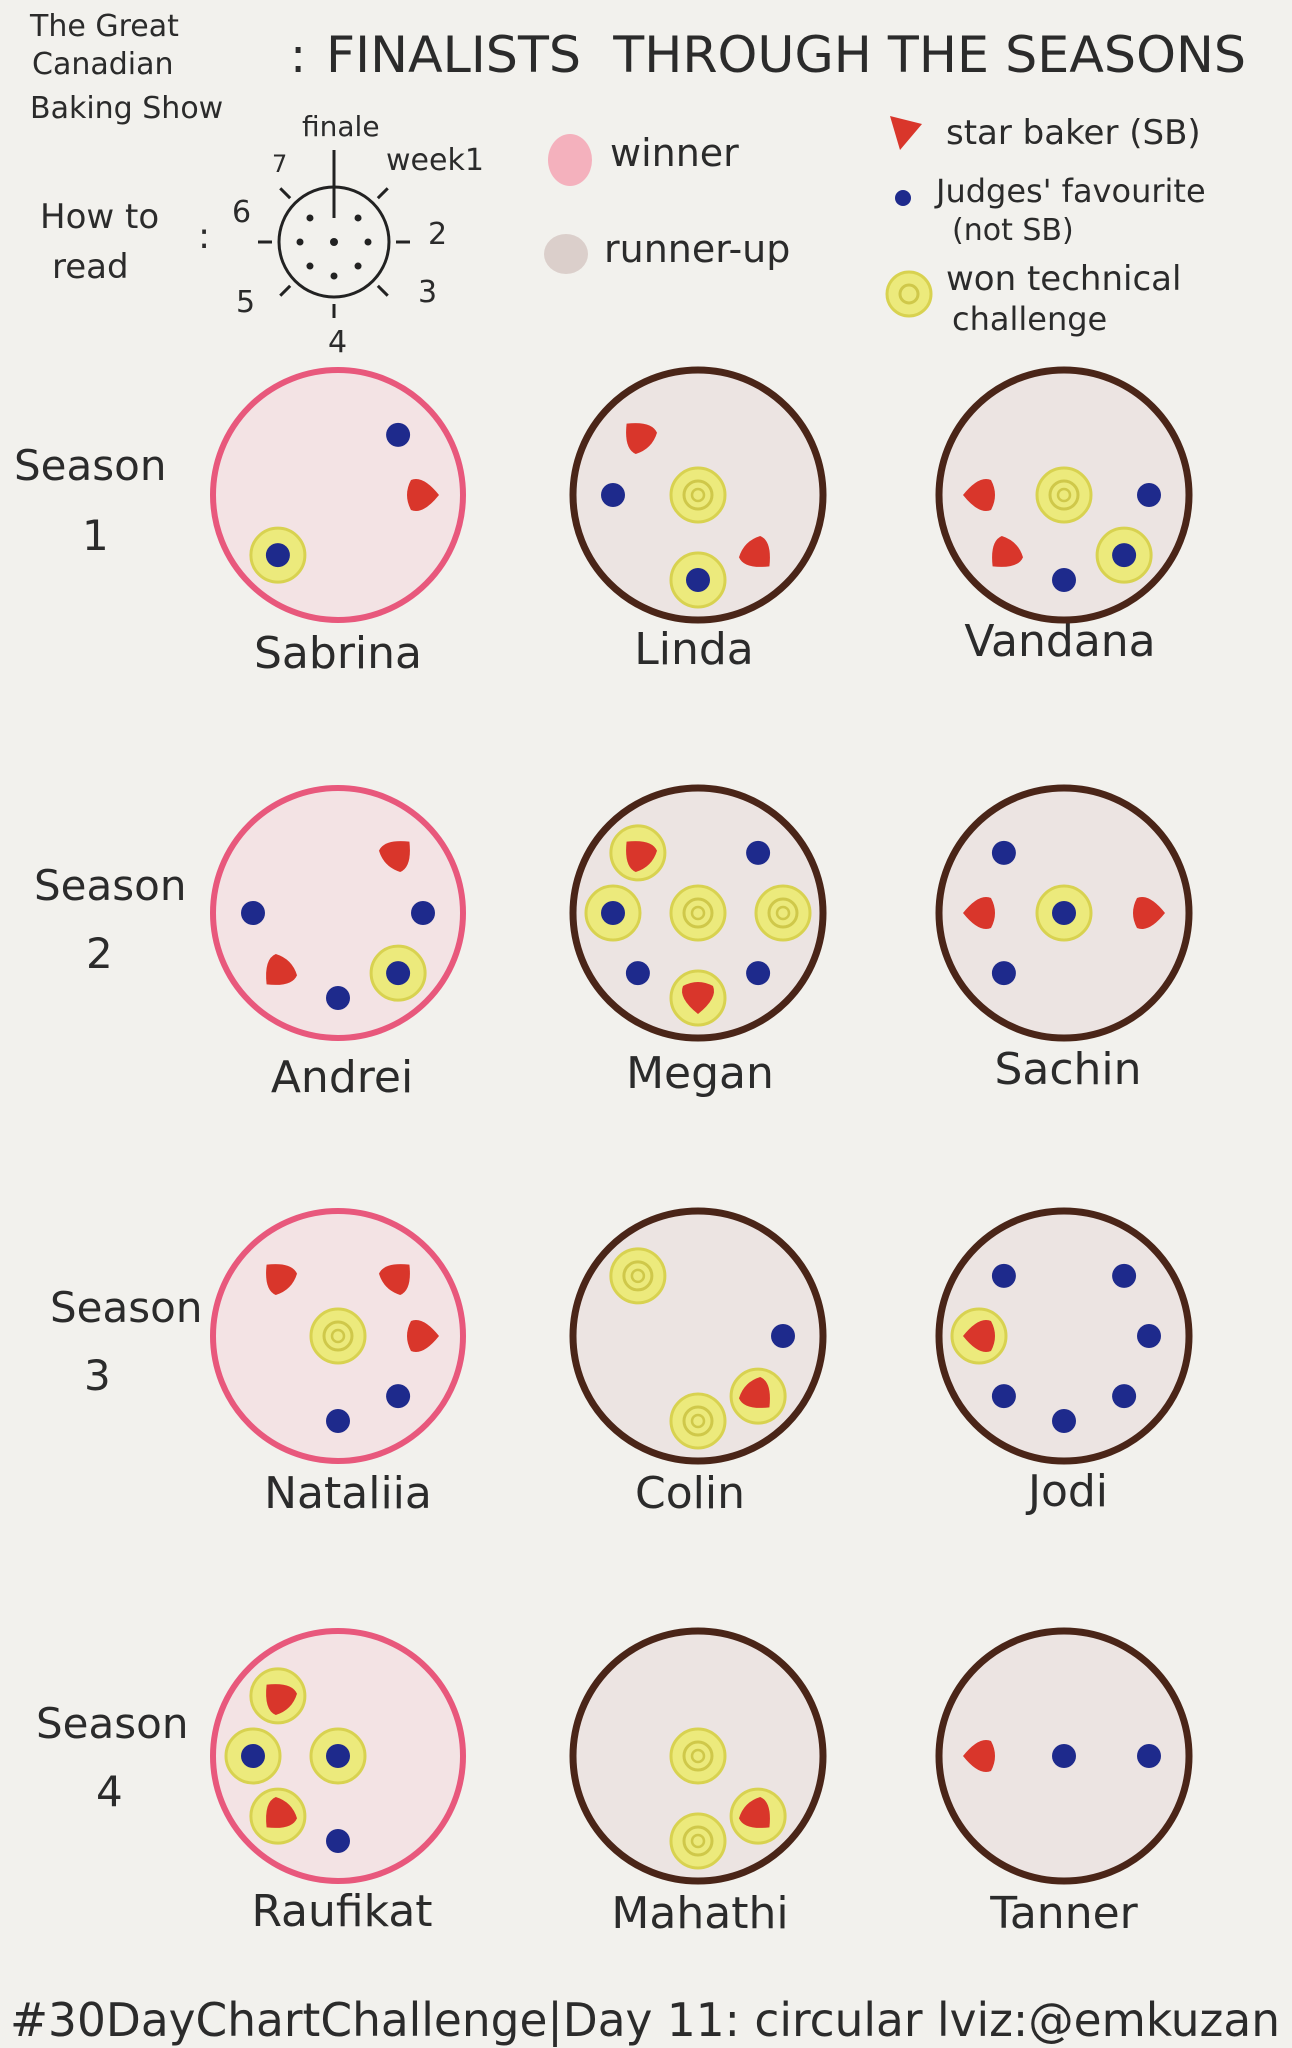 The image size is (1292, 2048). What do you see at coordinates (90, 267) in the screenshot?
I see `how-to-read-label-line2: read` at bounding box center [90, 267].